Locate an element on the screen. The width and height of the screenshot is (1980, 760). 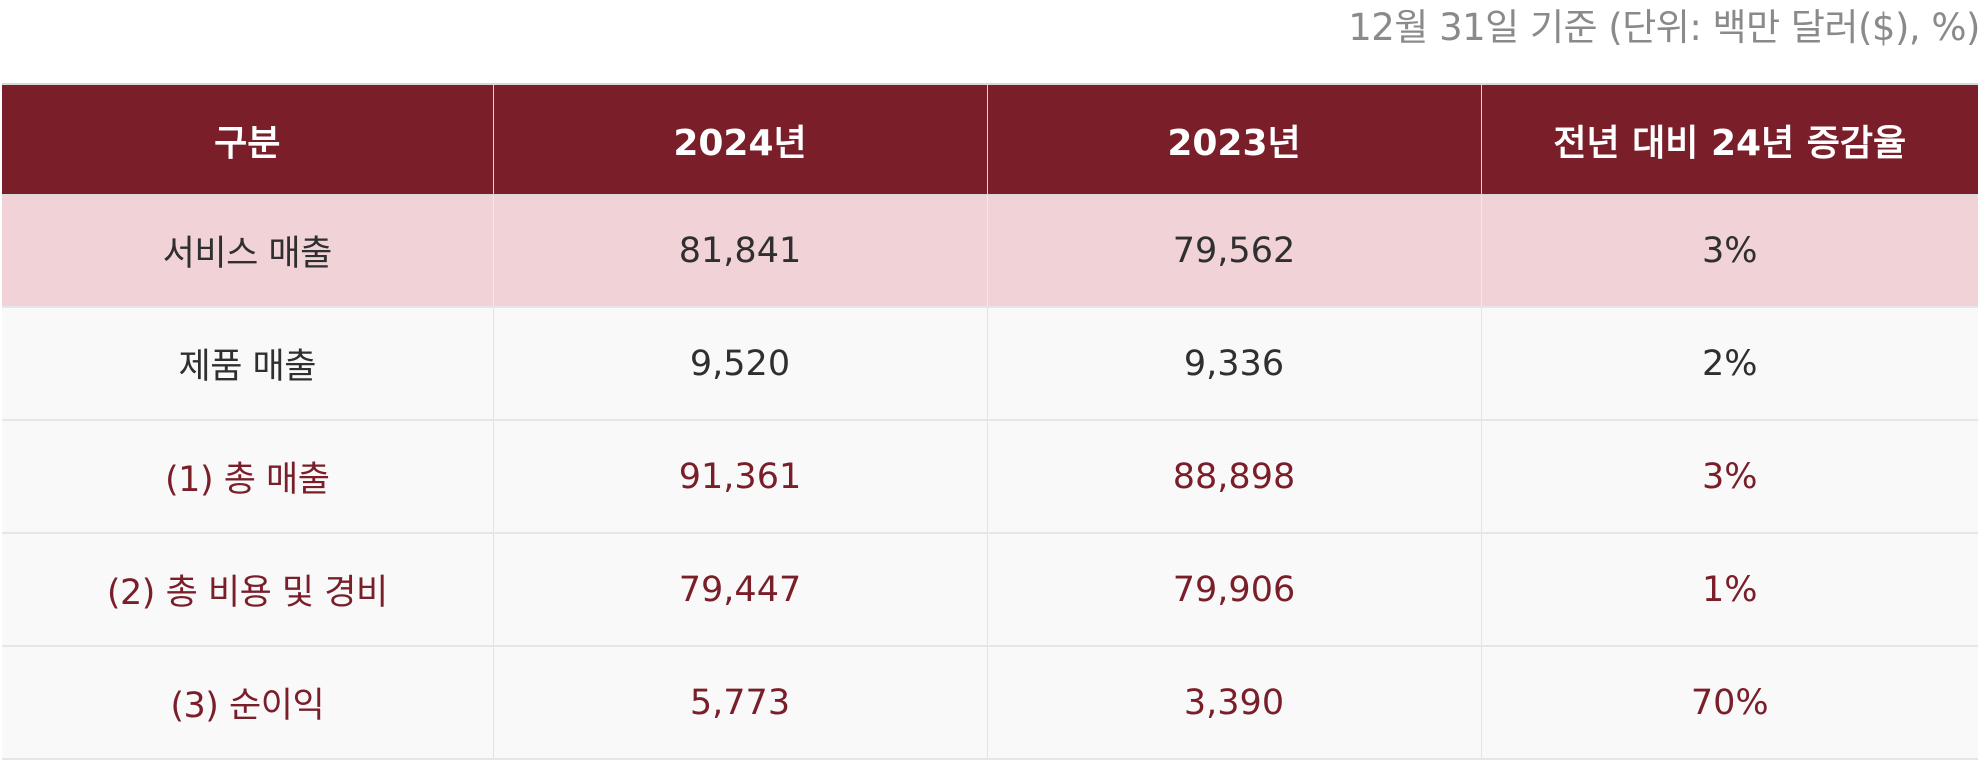
value-2023: 79,562 is located at coordinates (1233, 251).